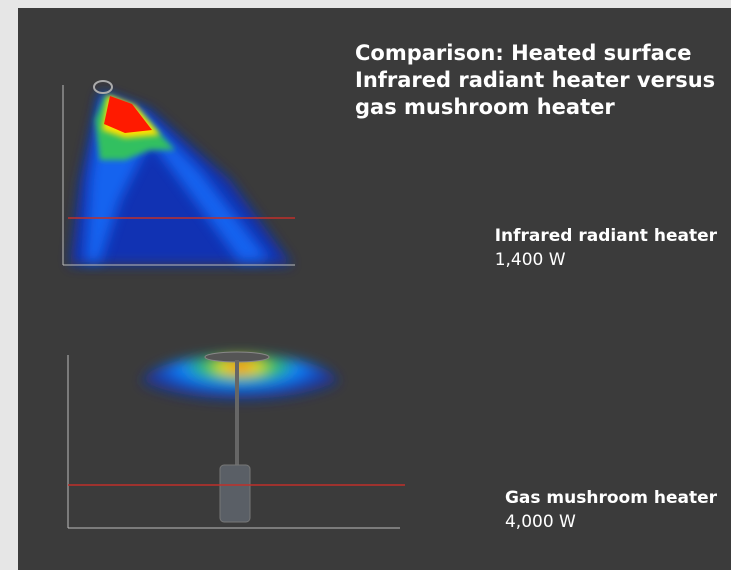 The image size is (731, 570). I want to click on title-line: Comparison: Heated surface, so click(523, 53).